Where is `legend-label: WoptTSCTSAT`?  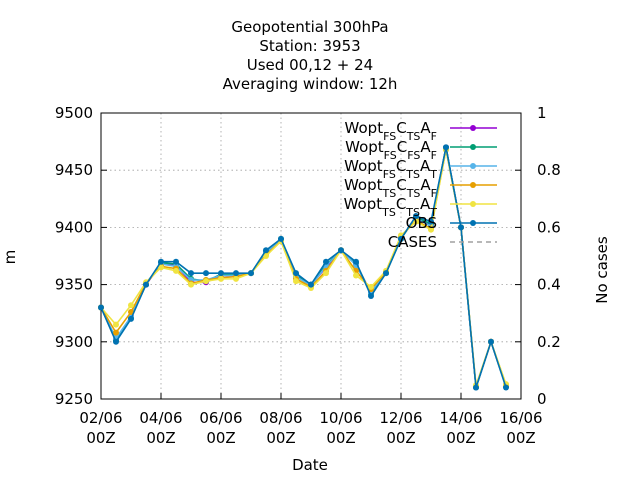 legend-label: WoptTSCTSAT is located at coordinates (391, 207).